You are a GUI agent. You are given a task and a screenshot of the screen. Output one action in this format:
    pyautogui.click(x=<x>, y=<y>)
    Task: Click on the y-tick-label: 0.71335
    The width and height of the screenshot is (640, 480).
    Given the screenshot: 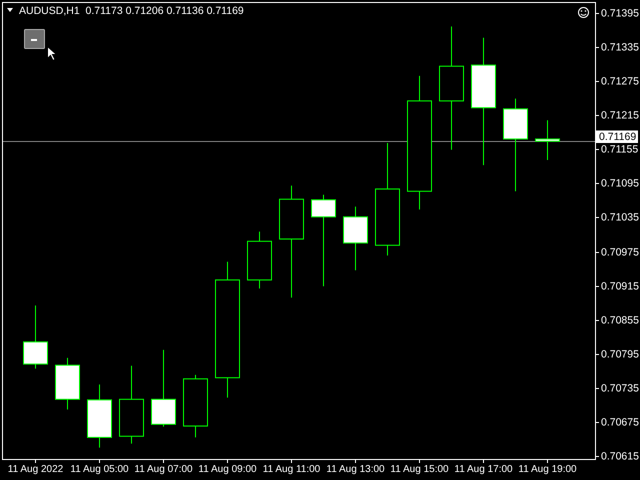 What is the action you would take?
    pyautogui.click(x=620, y=47)
    